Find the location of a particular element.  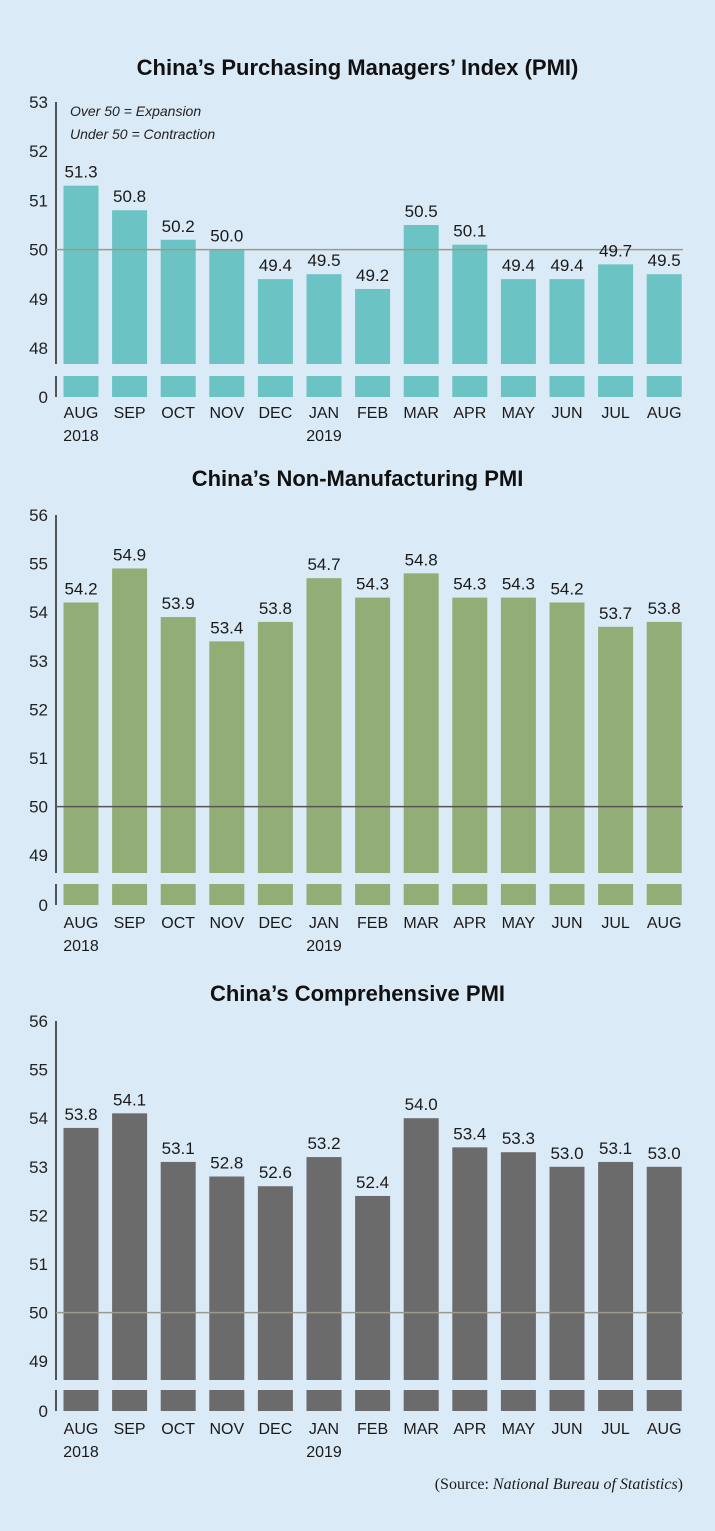

chart-3-title: China’s Comprehensive PMI is located at coordinates (357, 993).